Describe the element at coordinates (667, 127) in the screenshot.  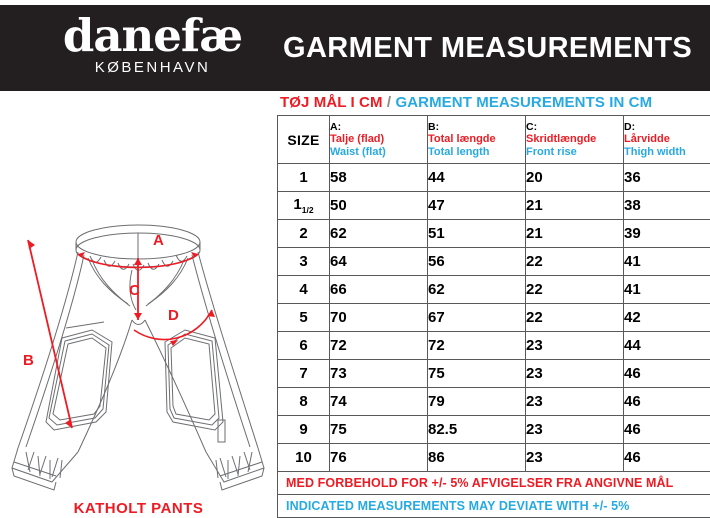
I see `column-d-letter: D:` at that location.